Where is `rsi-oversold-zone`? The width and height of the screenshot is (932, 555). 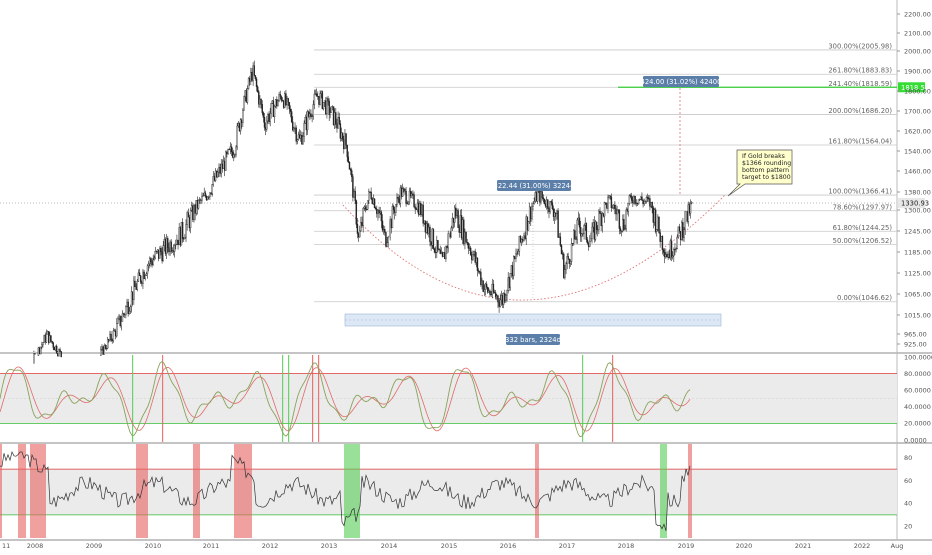 rsi-oversold-zone is located at coordinates (663, 491).